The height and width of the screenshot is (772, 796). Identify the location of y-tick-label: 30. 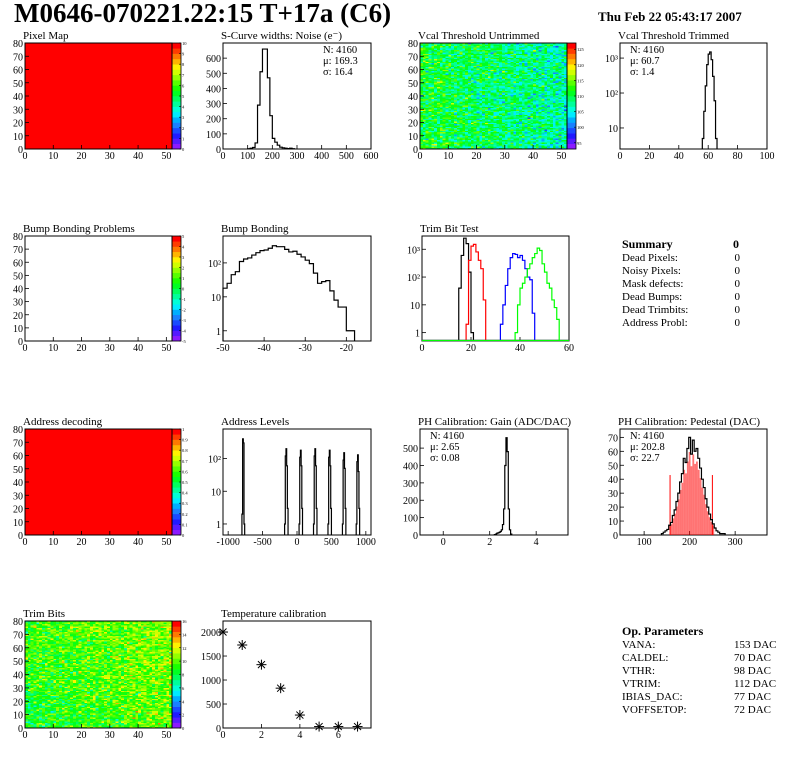
(18, 496).